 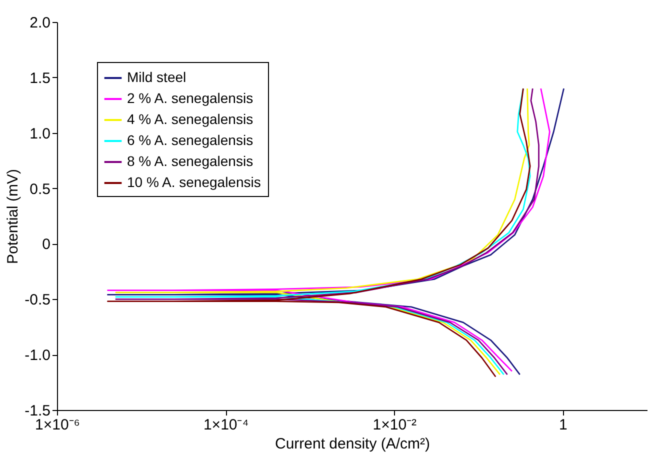 I want to click on y-tick-label: 1.0, so click(x=40, y=133).